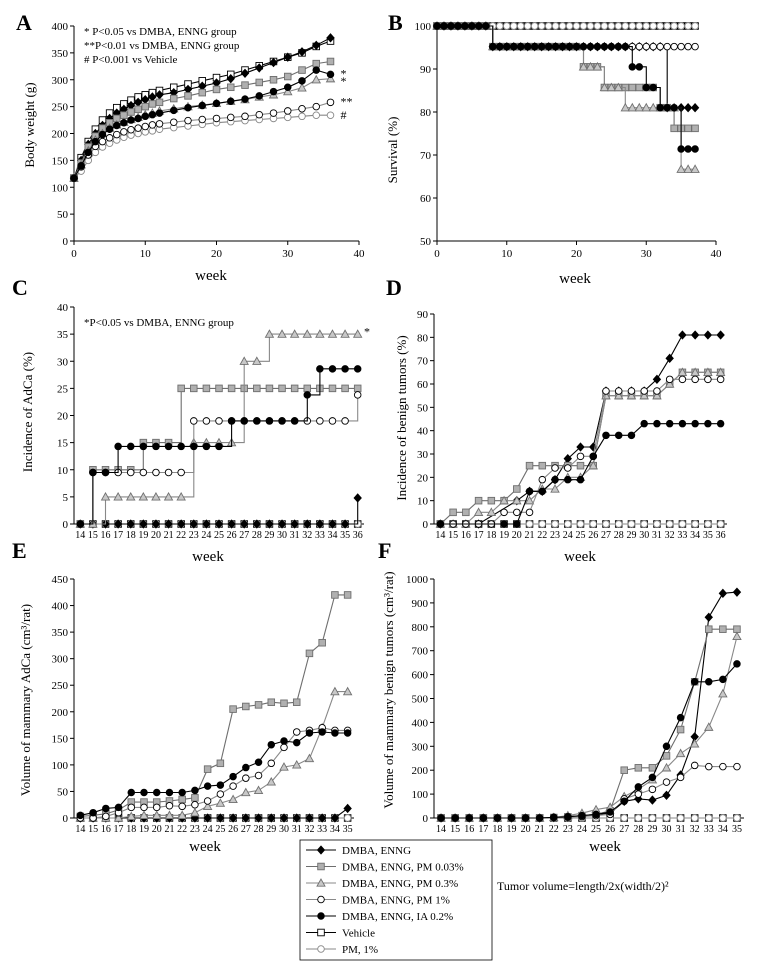 The height and width of the screenshot is (965, 758). What do you see at coordinates (708, 535) in the screenshot?
I see `panel-d-x-tick-label: 35` at bounding box center [708, 535].